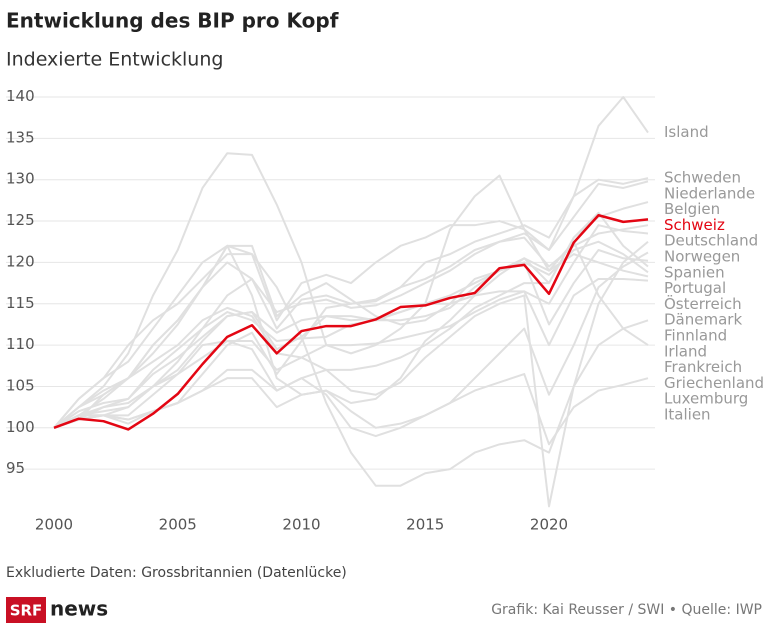  Describe the element at coordinates (714, 383) in the screenshot. I see `legend-label: Griechenland` at that location.